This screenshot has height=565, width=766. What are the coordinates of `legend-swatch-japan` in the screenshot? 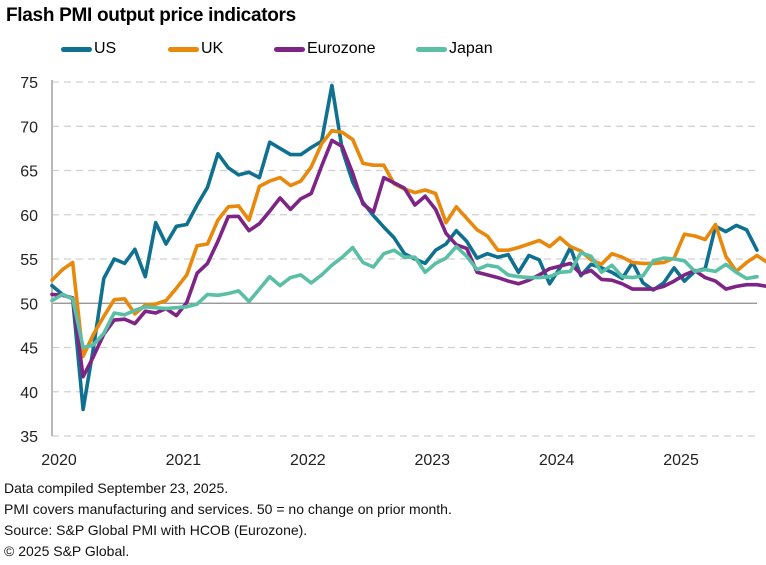 It's located at (431, 49).